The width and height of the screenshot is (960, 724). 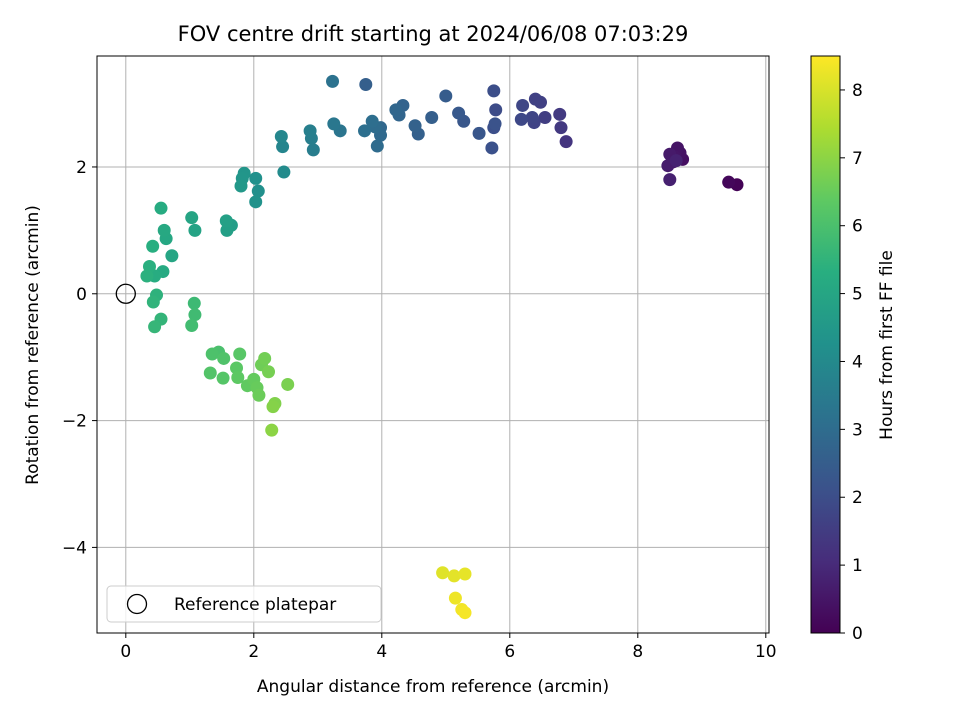 I want to click on y-axis-label: Rotation from reference (arcmin), so click(x=33, y=345).